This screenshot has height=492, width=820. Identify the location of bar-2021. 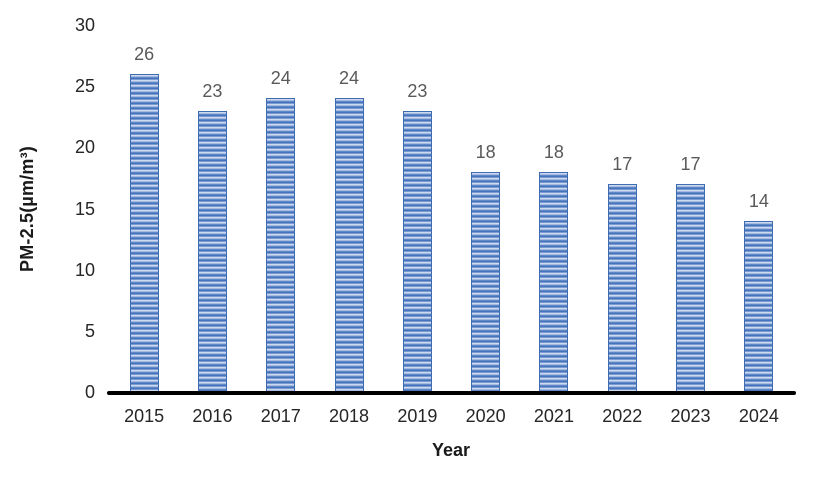
(554, 281).